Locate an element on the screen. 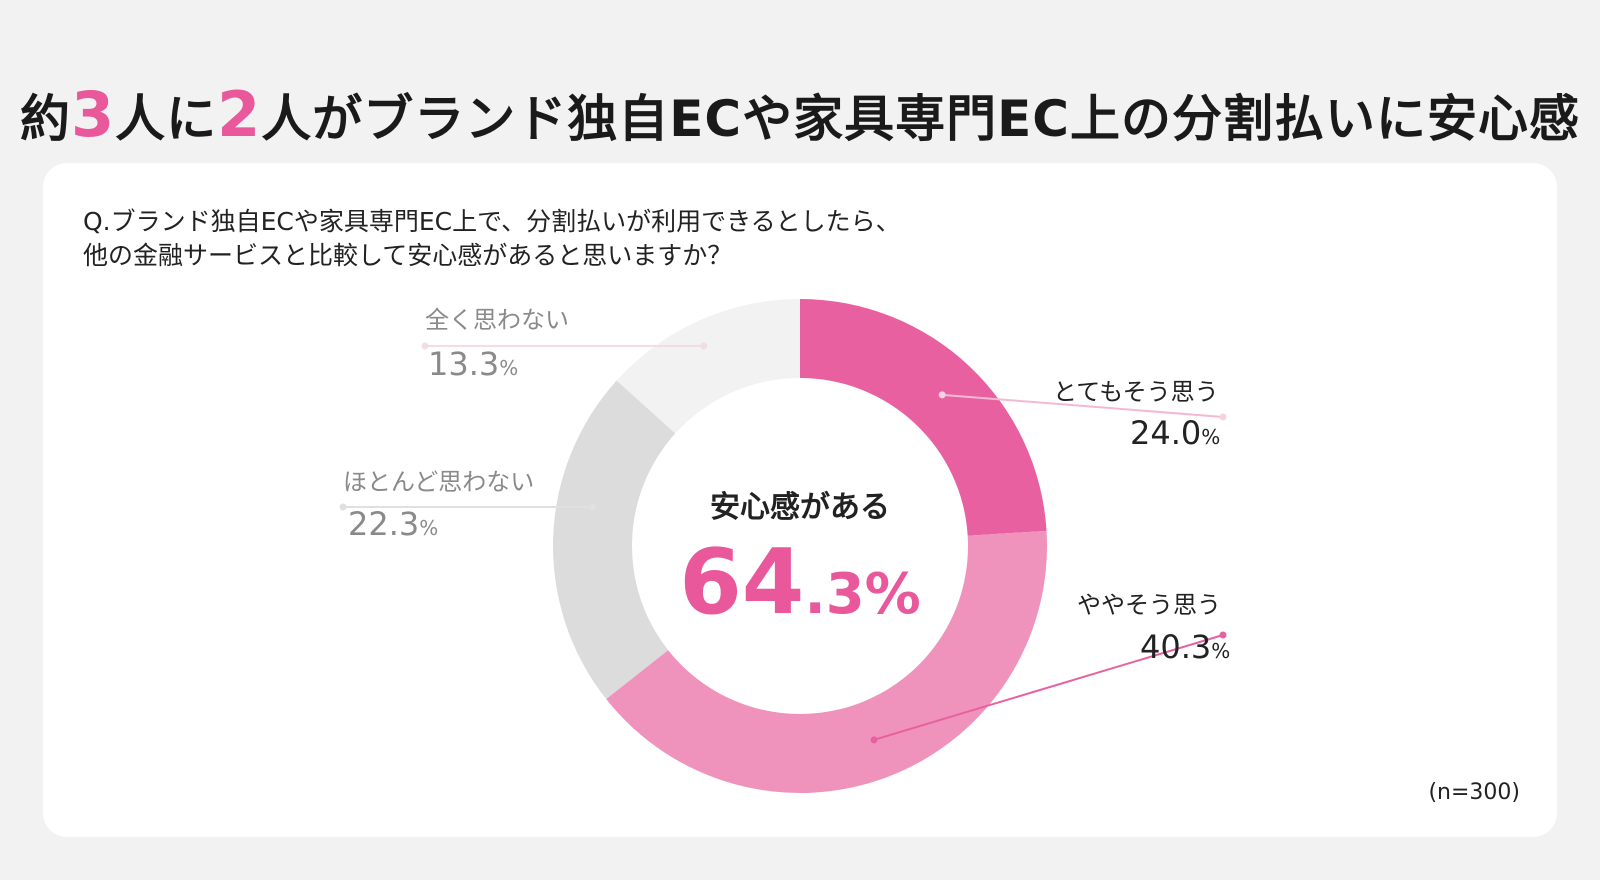 The height and width of the screenshot is (880, 1600). slice-label-very-agree: とてもそう思う is located at coordinates (1136, 392).